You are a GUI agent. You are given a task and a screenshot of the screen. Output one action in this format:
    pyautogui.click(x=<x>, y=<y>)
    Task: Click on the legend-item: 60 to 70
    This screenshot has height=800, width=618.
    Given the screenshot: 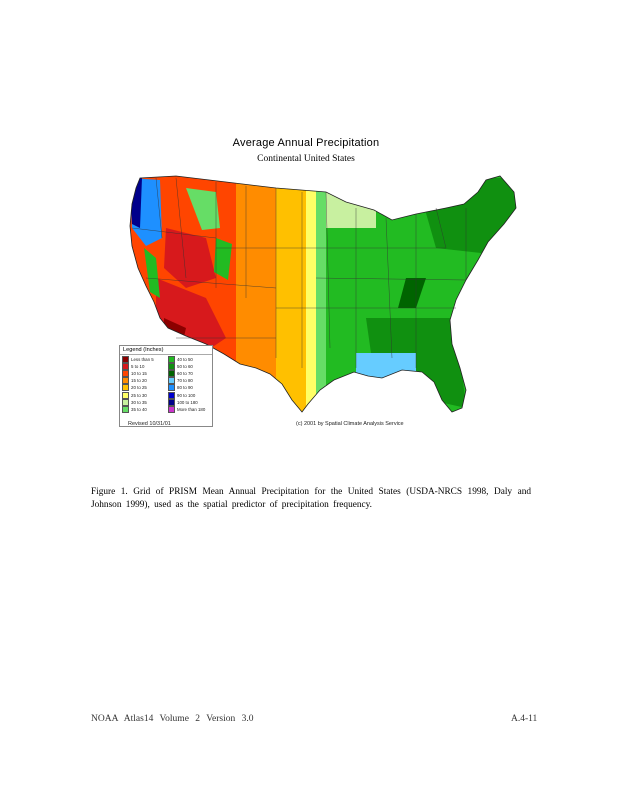 What is the action you would take?
    pyautogui.click(x=189, y=374)
    